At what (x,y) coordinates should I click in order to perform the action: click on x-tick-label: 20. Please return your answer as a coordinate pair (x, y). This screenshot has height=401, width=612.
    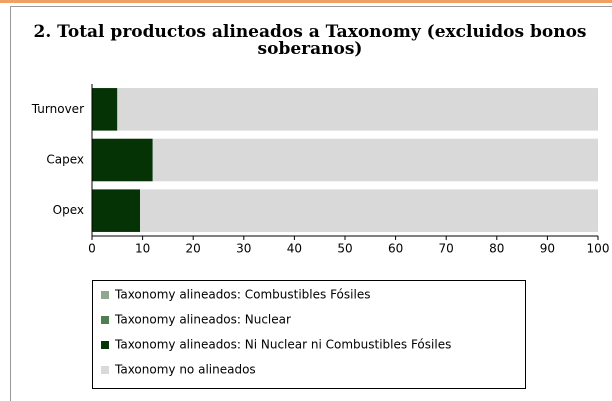
    Looking at the image, I should click on (193, 249).